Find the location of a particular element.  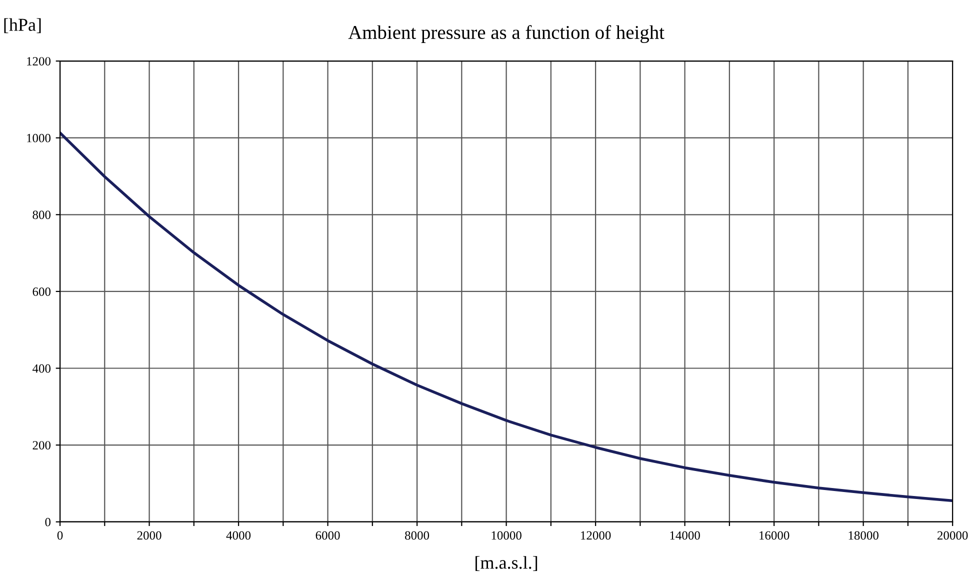

x-tick-label: 2000 is located at coordinates (149, 535).